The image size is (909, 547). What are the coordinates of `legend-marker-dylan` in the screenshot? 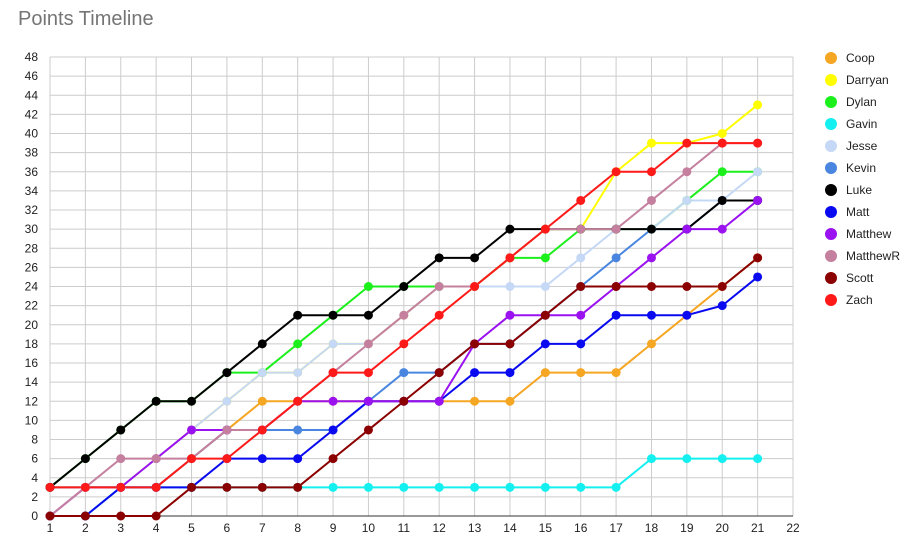 It's located at (831, 102).